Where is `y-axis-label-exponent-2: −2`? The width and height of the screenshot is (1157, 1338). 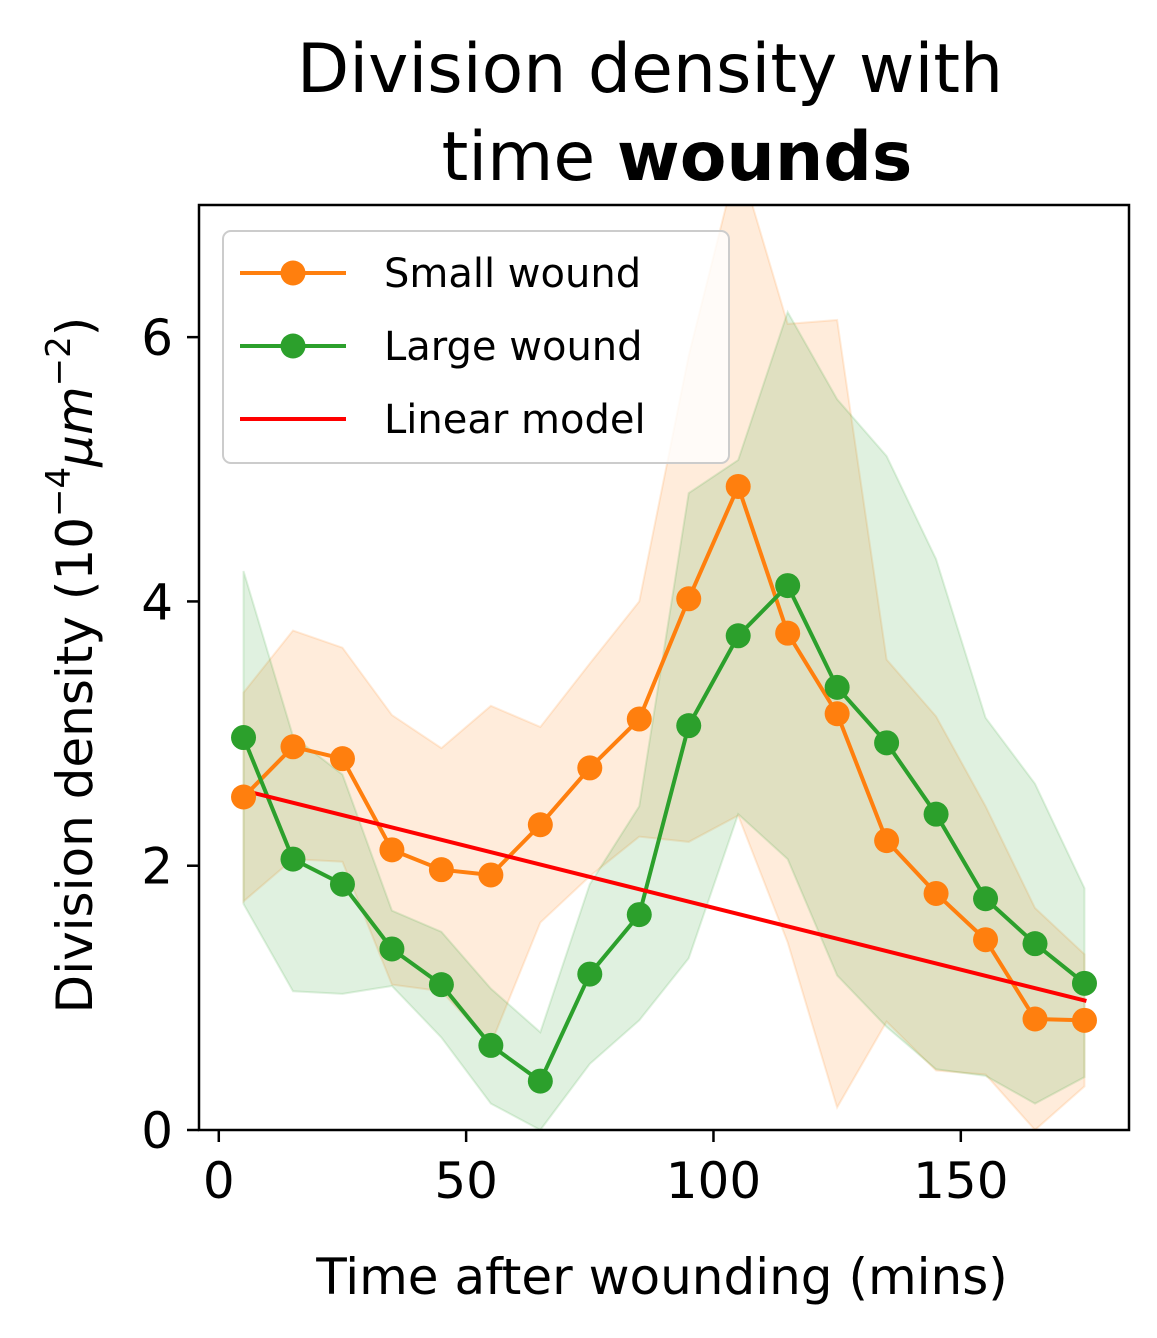
y-axis-label-exponent-2: −2 is located at coordinates (59, 361).